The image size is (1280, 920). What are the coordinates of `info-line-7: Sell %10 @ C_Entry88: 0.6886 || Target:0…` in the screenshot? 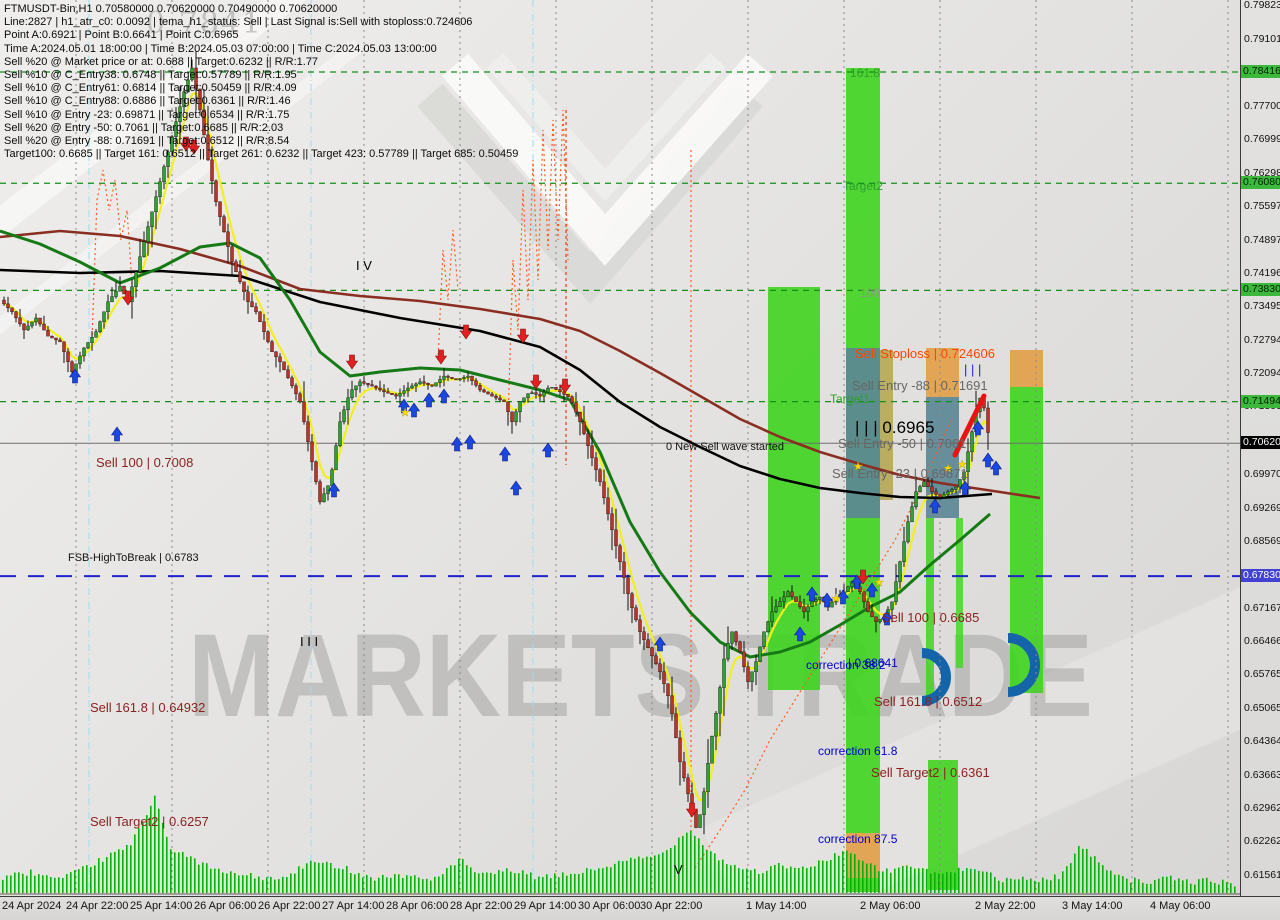 It's located at (147, 101).